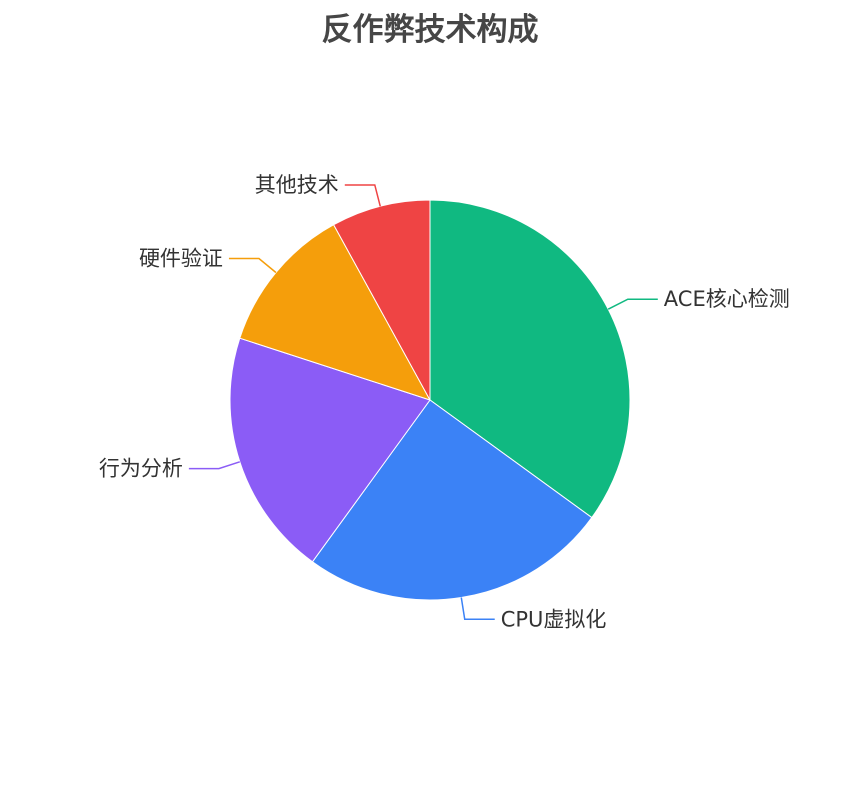 This screenshot has height=800, width=860. I want to click on slice-label: CPU虚拟化, so click(554, 619).